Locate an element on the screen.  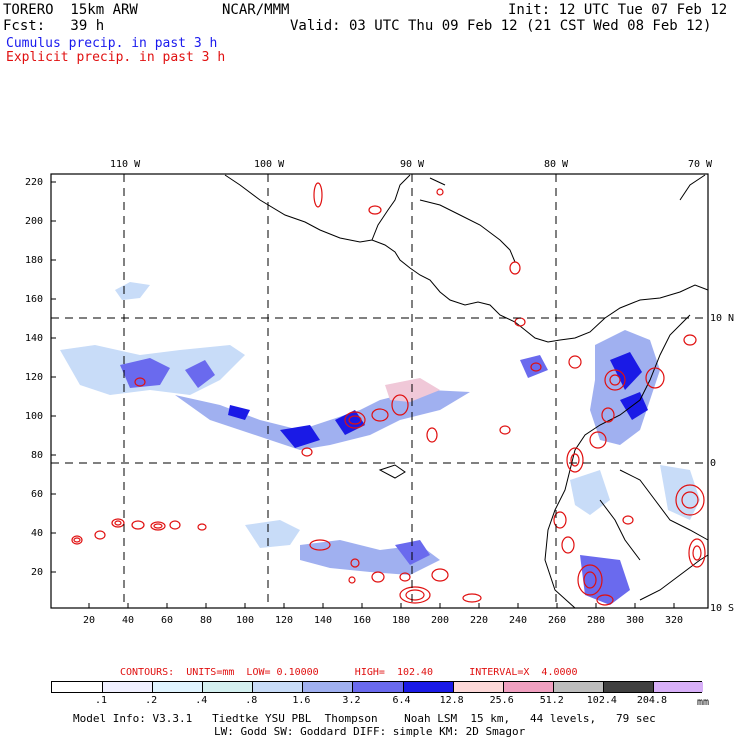
y-tick-label: 220 is located at coordinates (34, 182).